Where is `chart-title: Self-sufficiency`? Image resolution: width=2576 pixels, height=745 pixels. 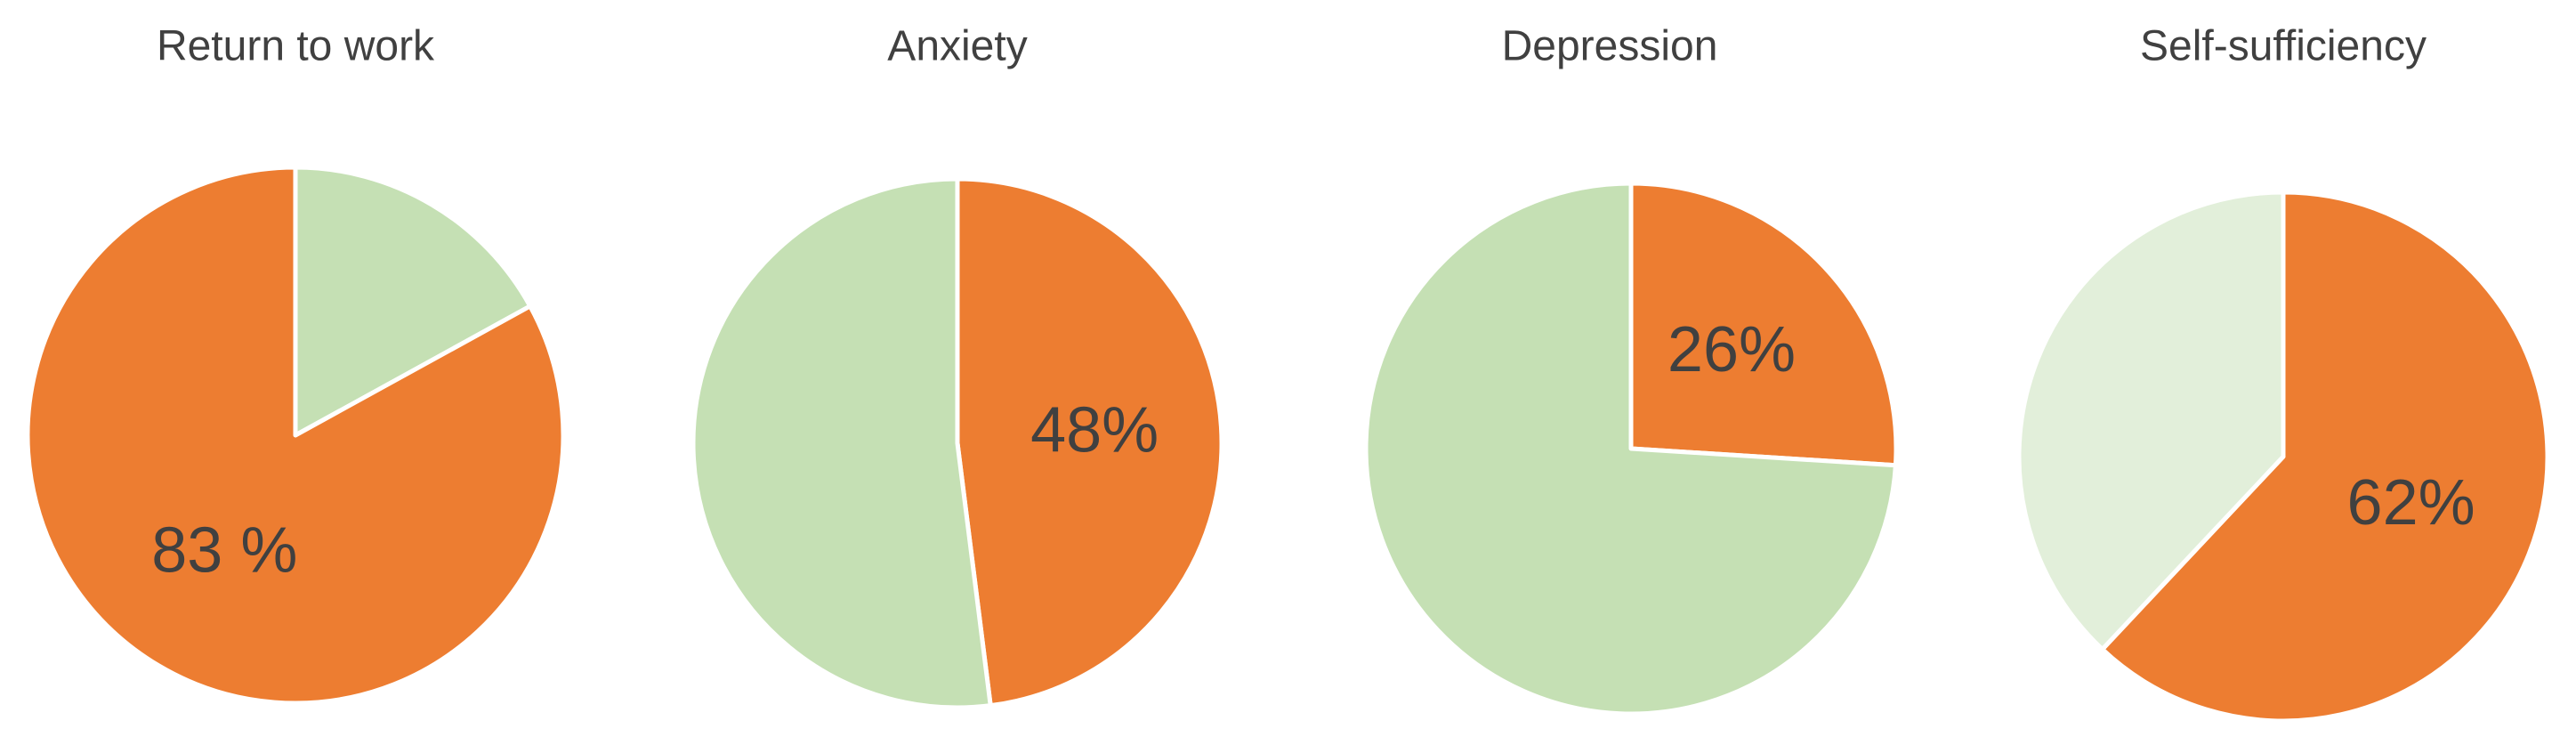
chart-title: Self-sufficiency is located at coordinates (2283, 46).